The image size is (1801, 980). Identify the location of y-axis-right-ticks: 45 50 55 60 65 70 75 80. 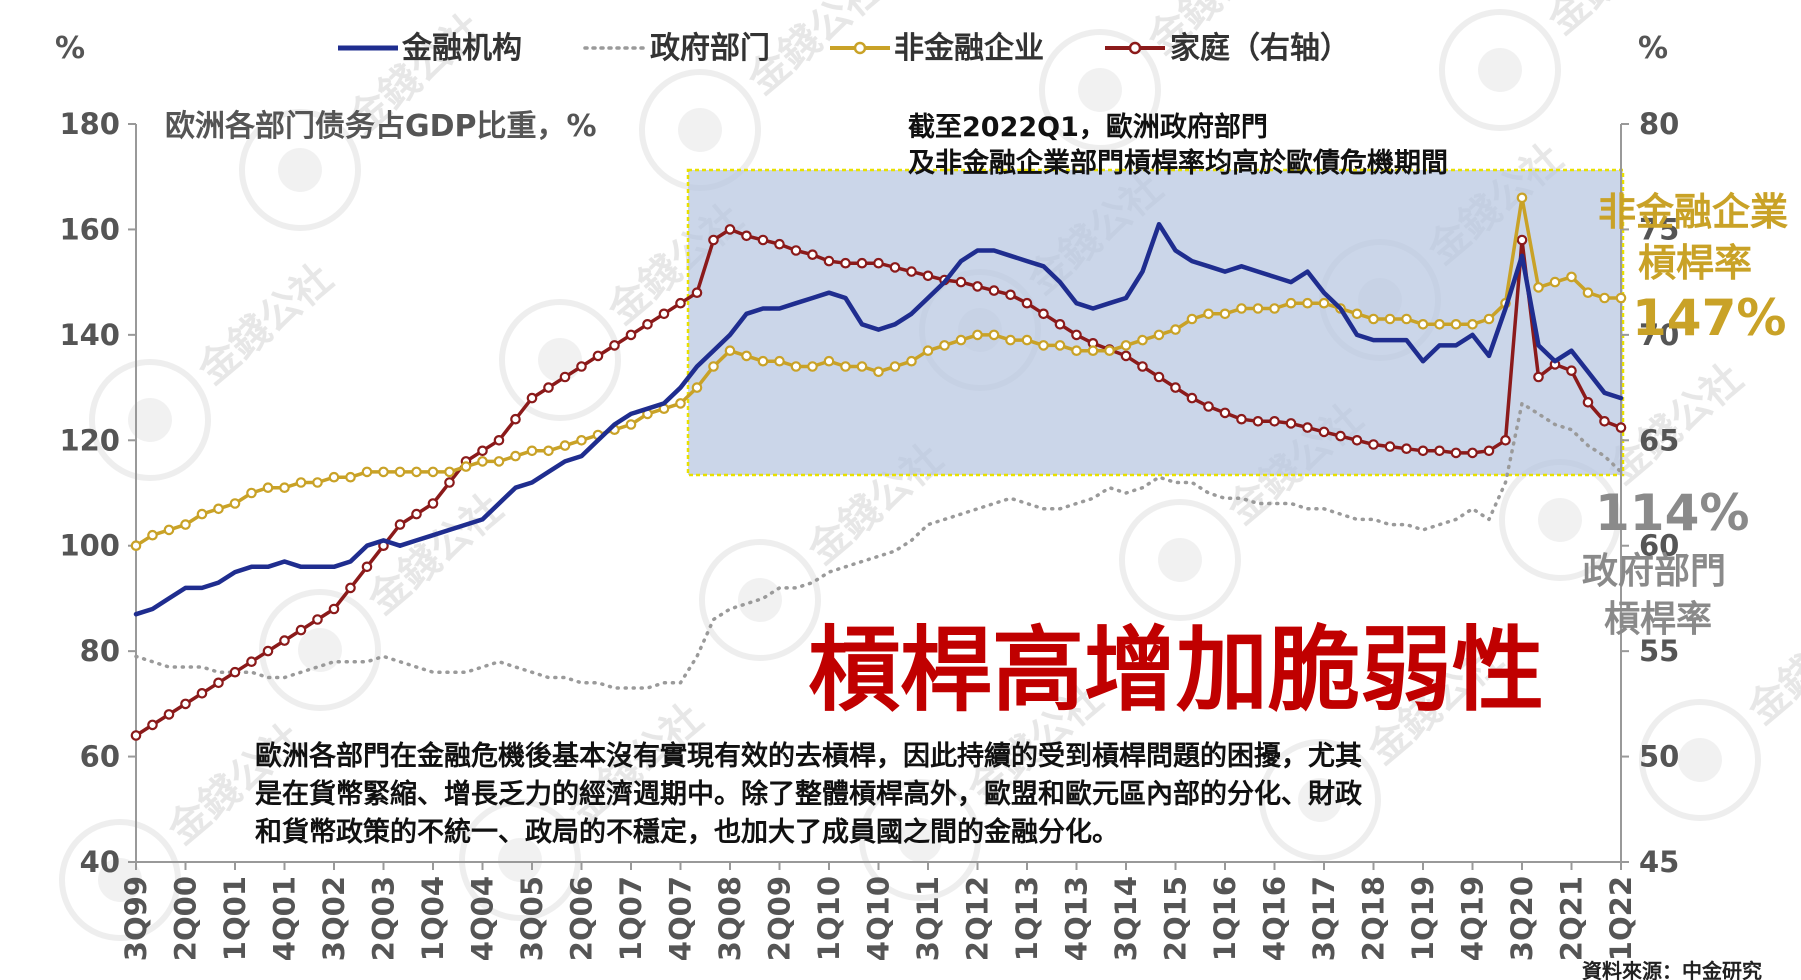
(1650, 493).